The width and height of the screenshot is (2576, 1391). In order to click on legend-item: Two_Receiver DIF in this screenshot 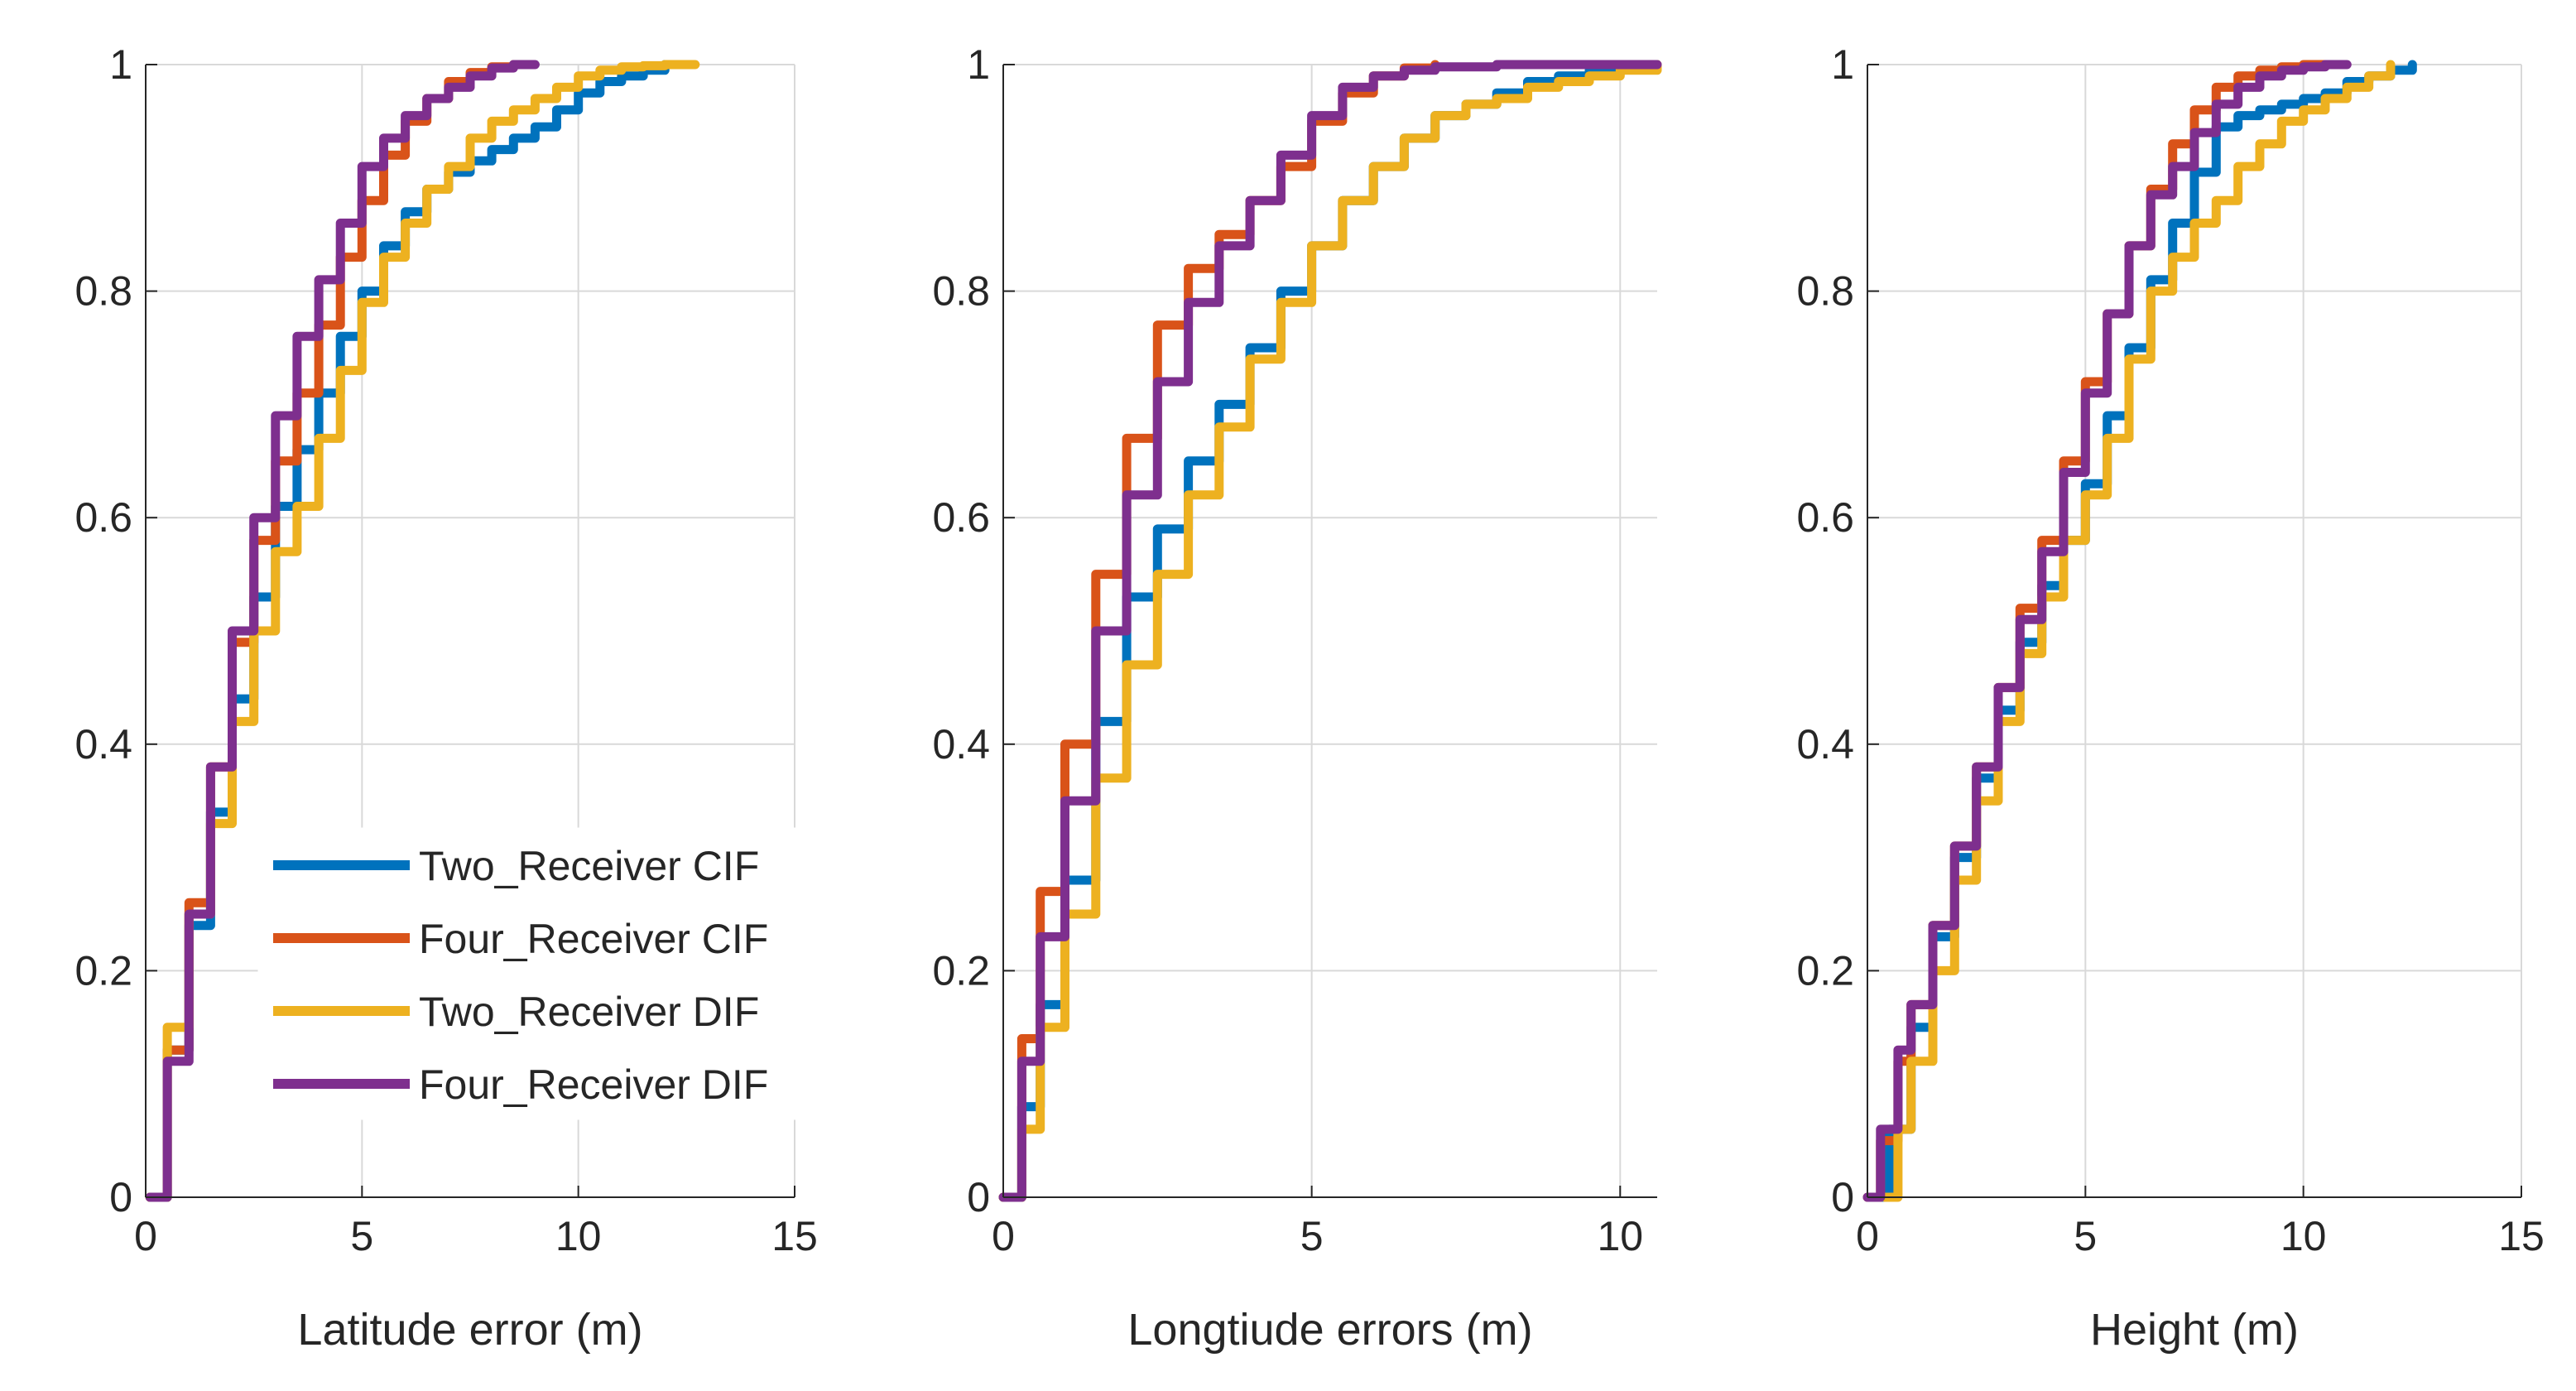, I will do `click(516, 1012)`.